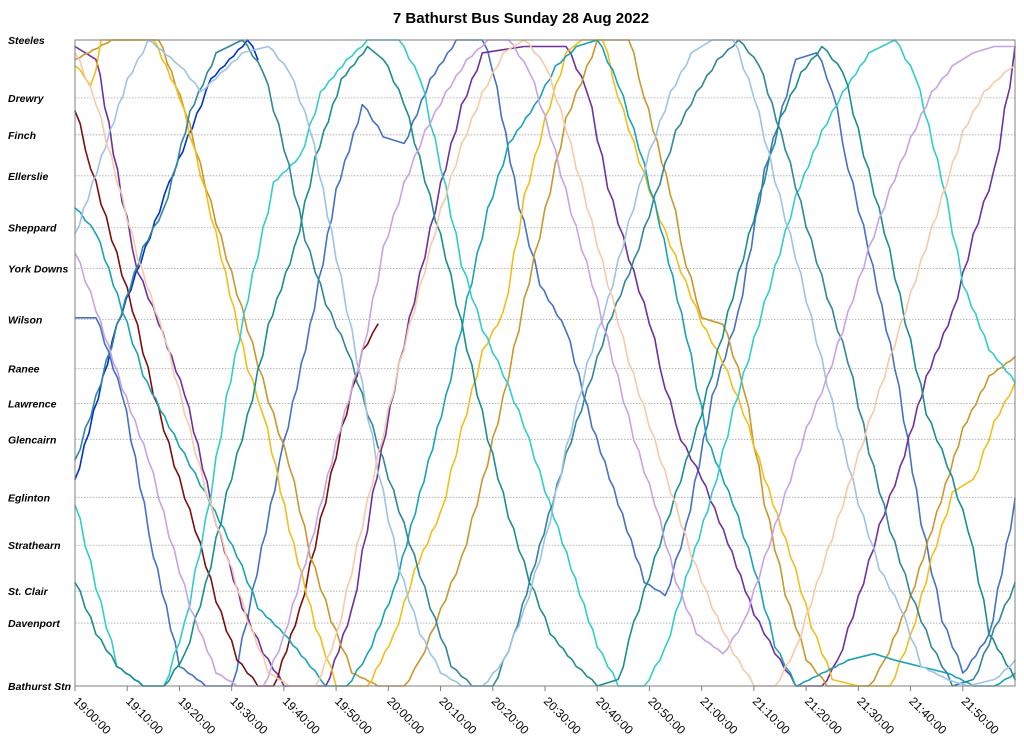 This screenshot has width=1024, height=755. I want to click on stop-label: Eglinton, so click(29, 498).